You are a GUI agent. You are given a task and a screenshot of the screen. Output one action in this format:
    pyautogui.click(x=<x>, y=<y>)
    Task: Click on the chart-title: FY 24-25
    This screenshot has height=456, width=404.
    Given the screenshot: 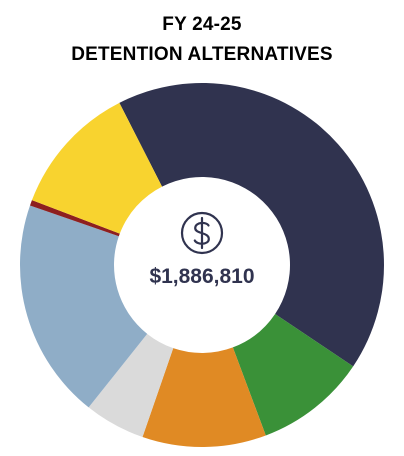 What is the action you would take?
    pyautogui.click(x=202, y=24)
    